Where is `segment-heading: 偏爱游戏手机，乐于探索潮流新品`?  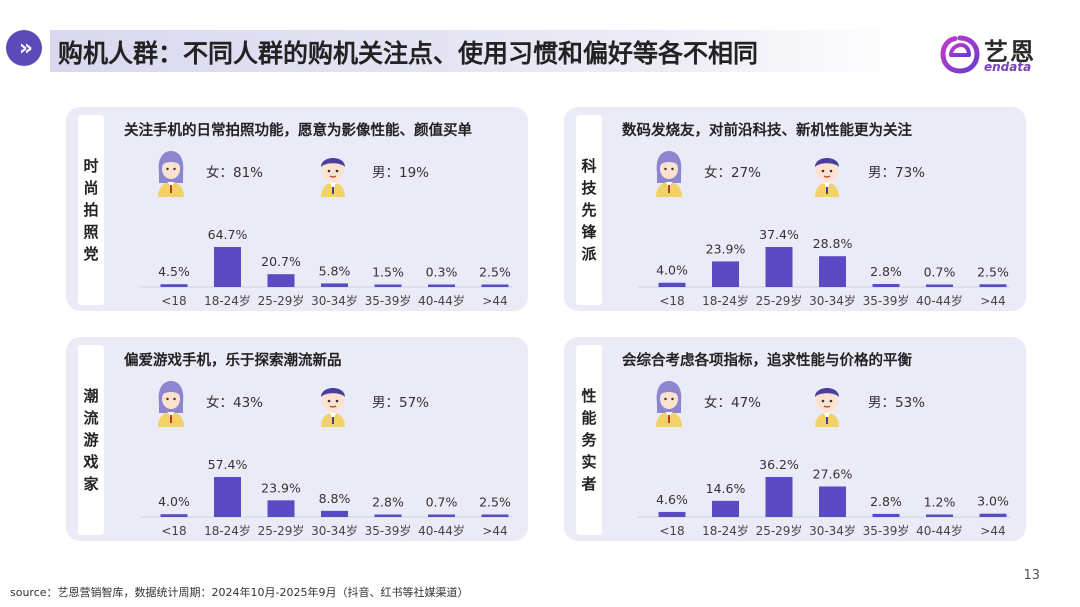 segment-heading: 偏爱游戏手机，乐于探索潮流新品 is located at coordinates (233, 361).